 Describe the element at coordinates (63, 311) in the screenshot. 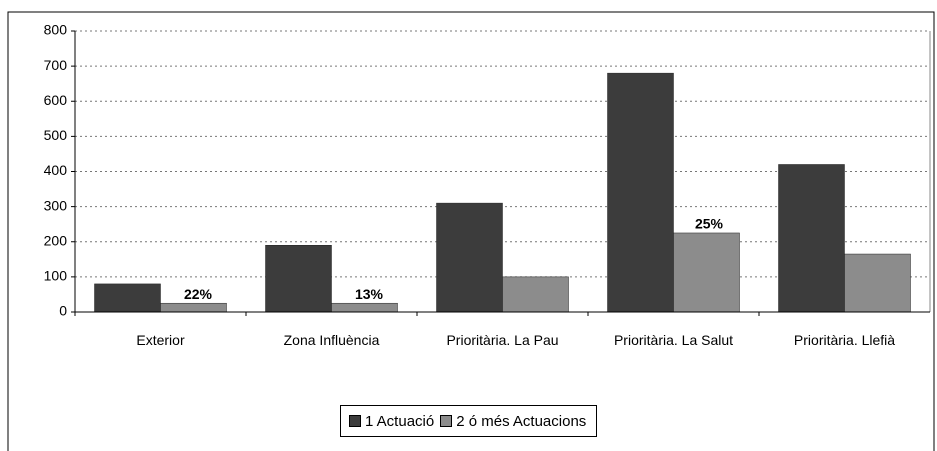

I see `y-tick-label: 0` at that location.